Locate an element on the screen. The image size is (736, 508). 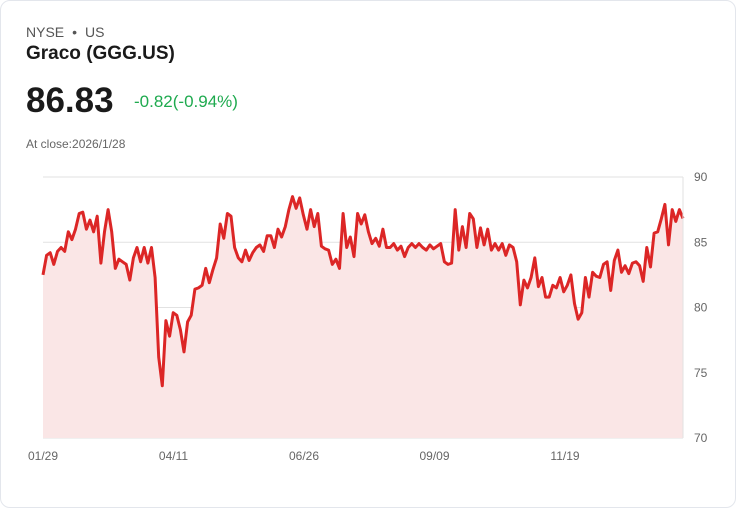
current-price: 86.83 is located at coordinates (70, 100).